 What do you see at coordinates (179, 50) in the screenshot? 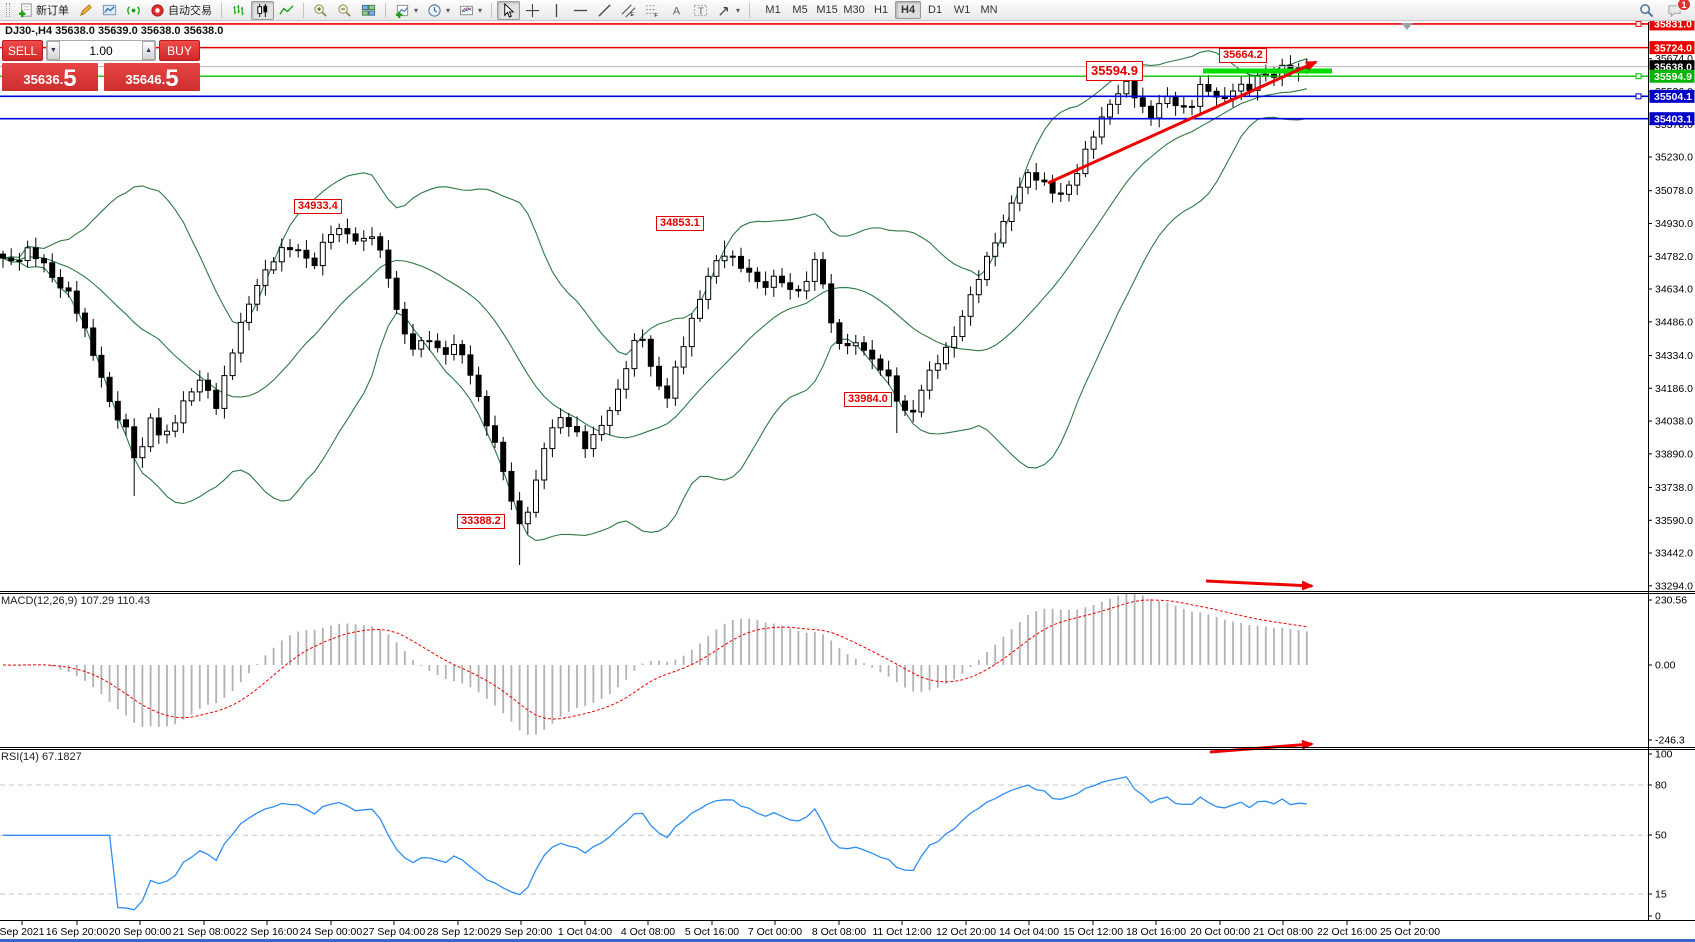
I see `buy-button: BUY` at bounding box center [179, 50].